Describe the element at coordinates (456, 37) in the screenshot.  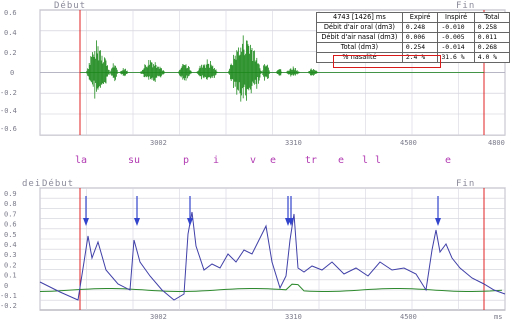
I see `table-cell: -0.005` at that location.